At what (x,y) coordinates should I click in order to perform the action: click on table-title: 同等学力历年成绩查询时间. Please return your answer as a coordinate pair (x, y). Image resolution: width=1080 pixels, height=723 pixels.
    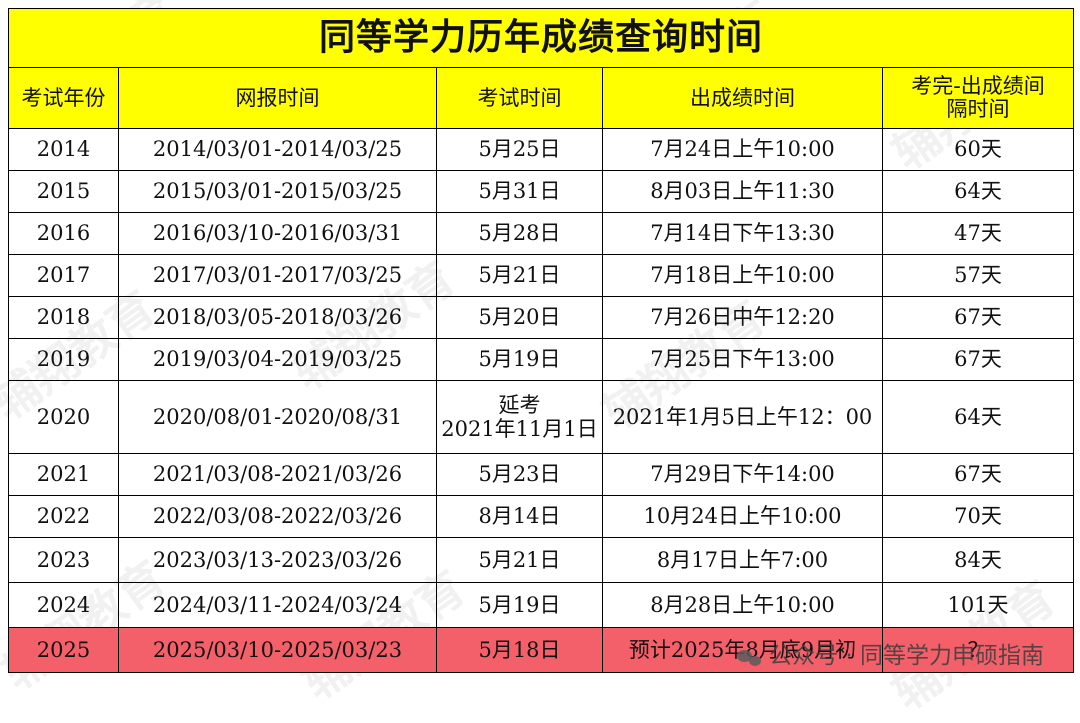
    Looking at the image, I should click on (541, 38).